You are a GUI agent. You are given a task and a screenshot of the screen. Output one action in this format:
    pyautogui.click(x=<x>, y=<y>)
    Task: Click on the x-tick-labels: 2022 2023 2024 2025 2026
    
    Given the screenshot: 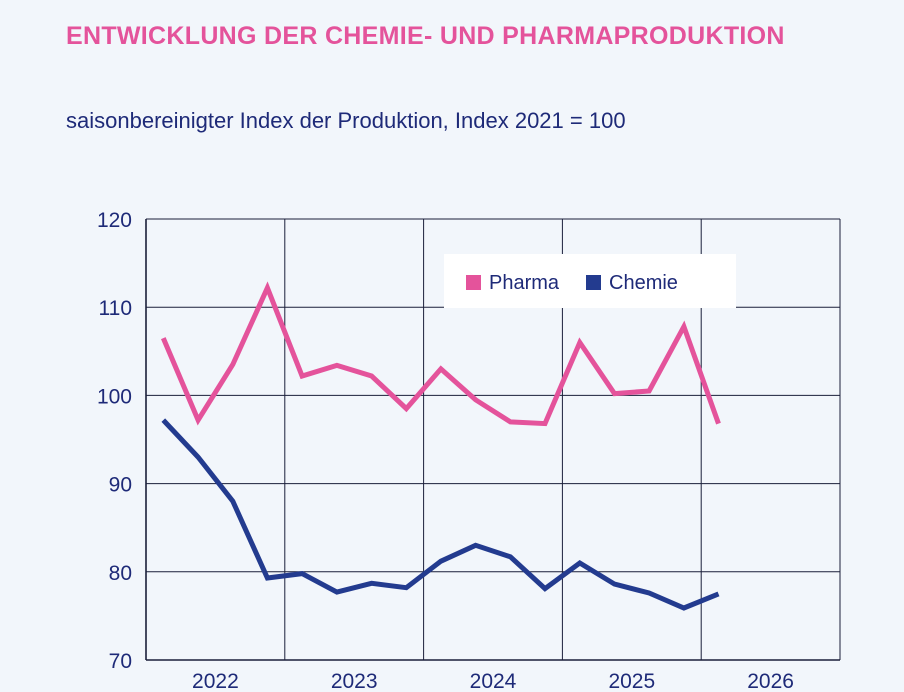 What is the action you would take?
    pyautogui.click(x=493, y=681)
    